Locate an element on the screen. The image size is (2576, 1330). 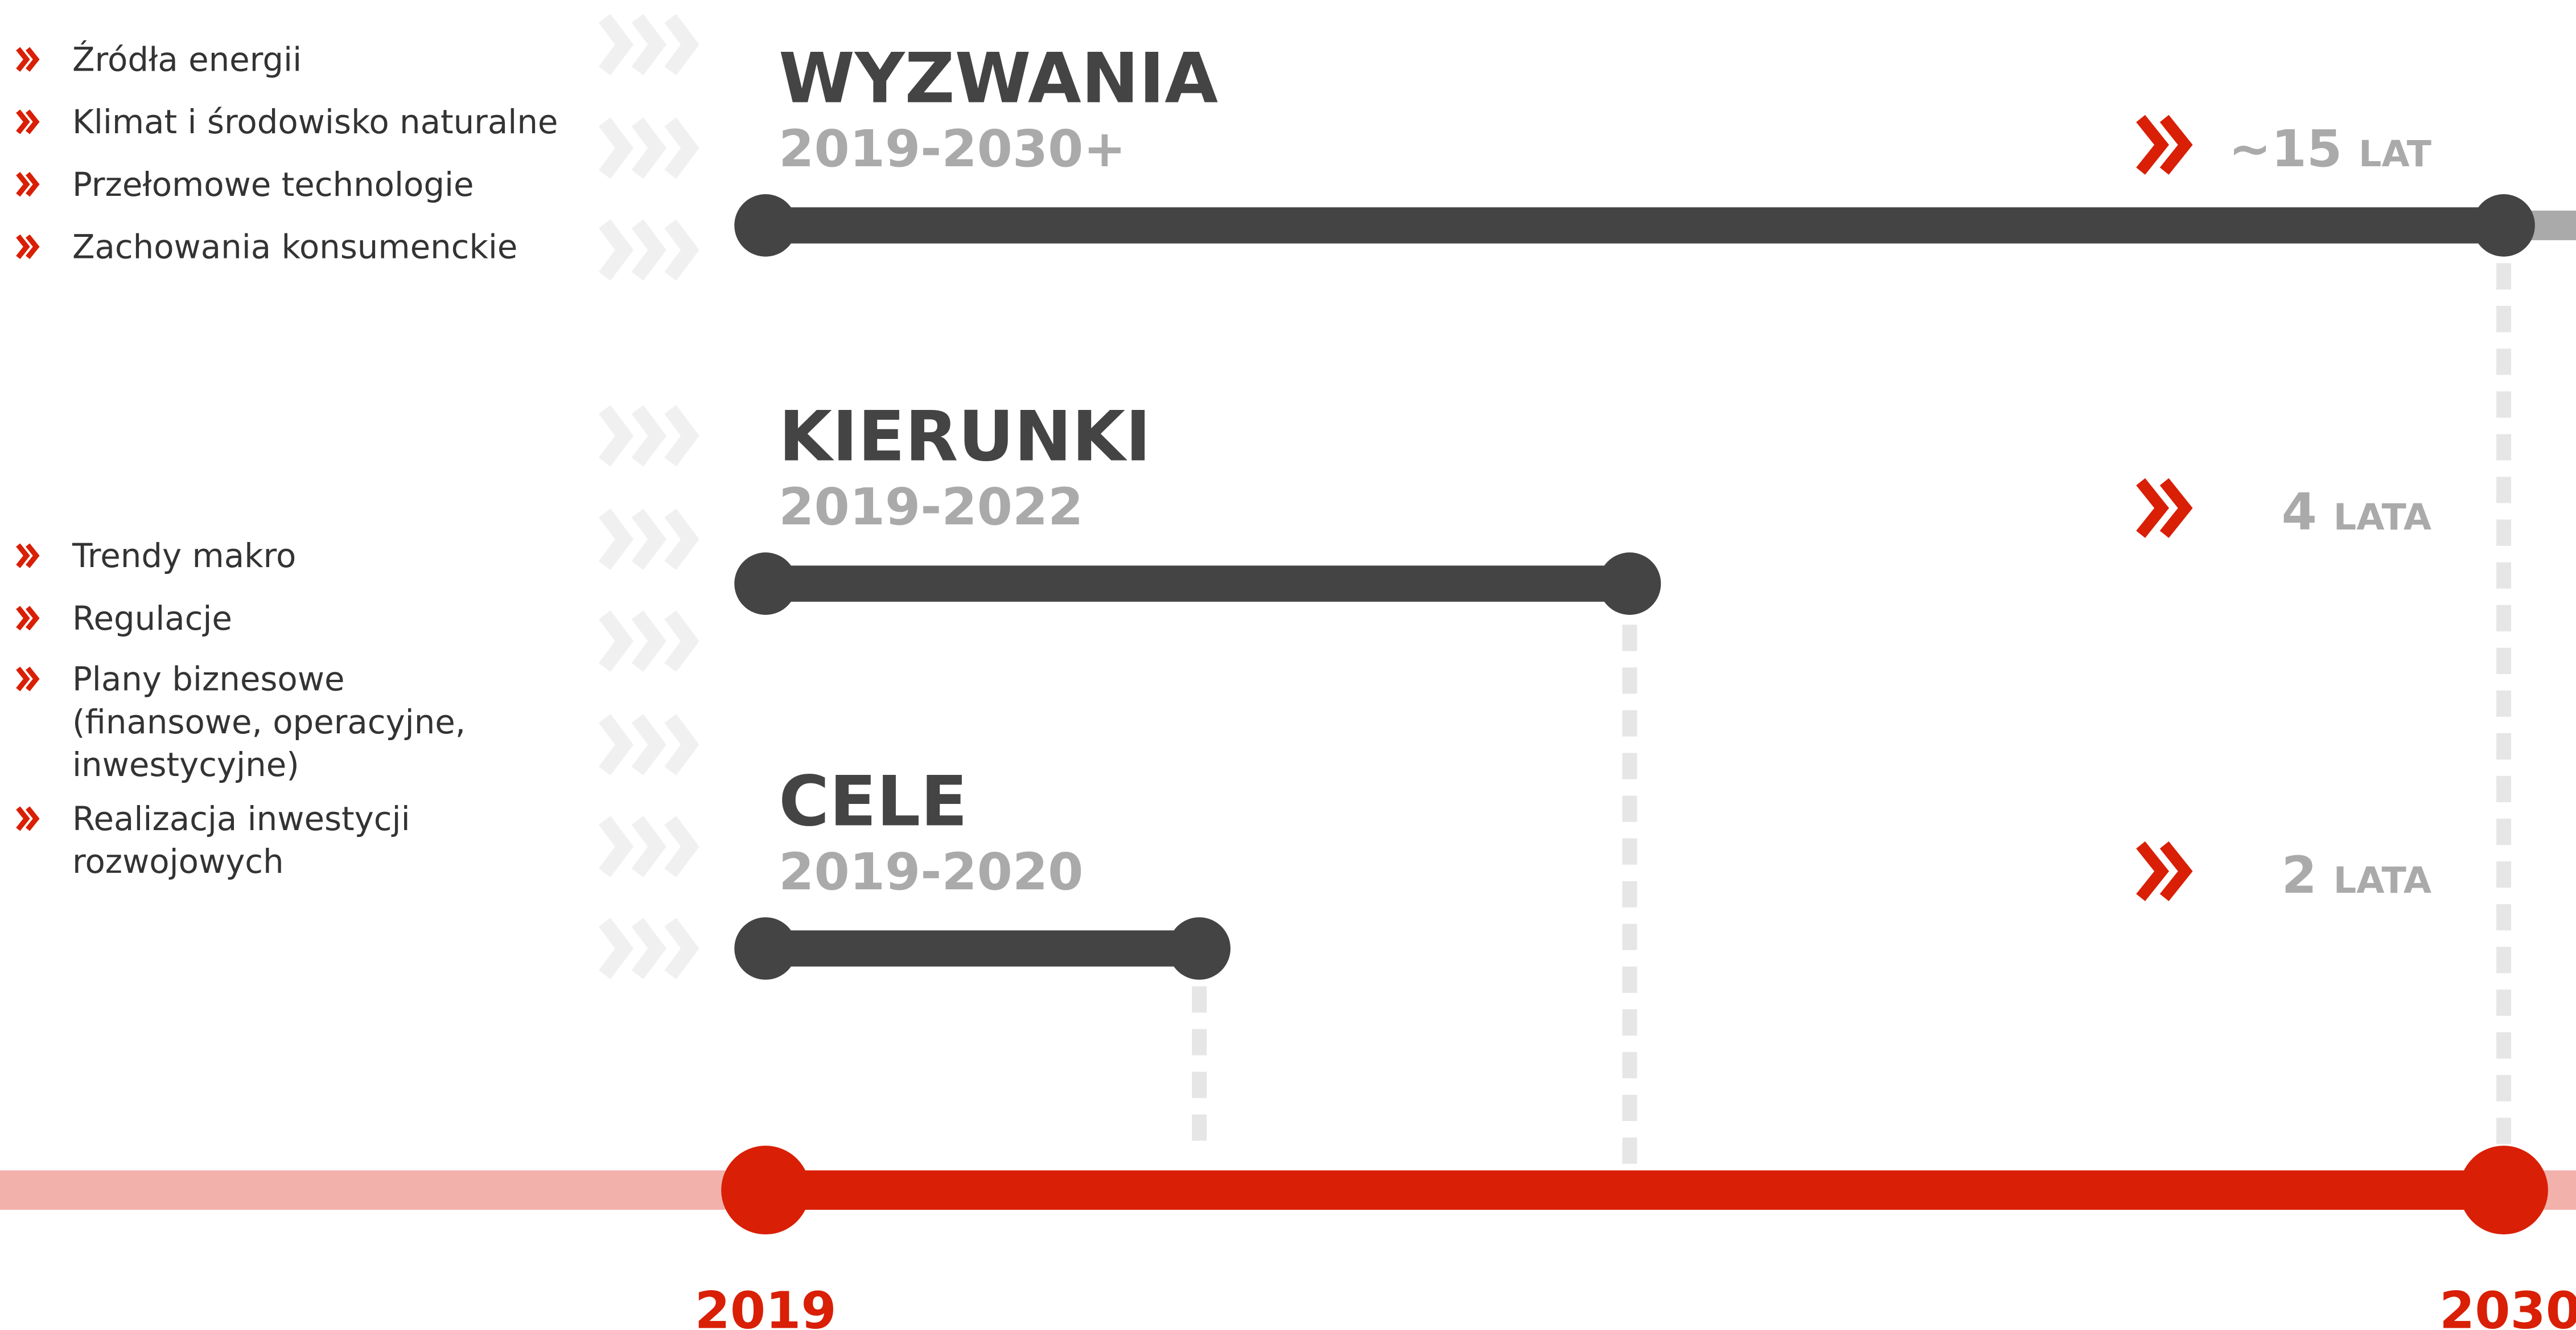
duration-value: 2 is located at coordinates (2300, 875).